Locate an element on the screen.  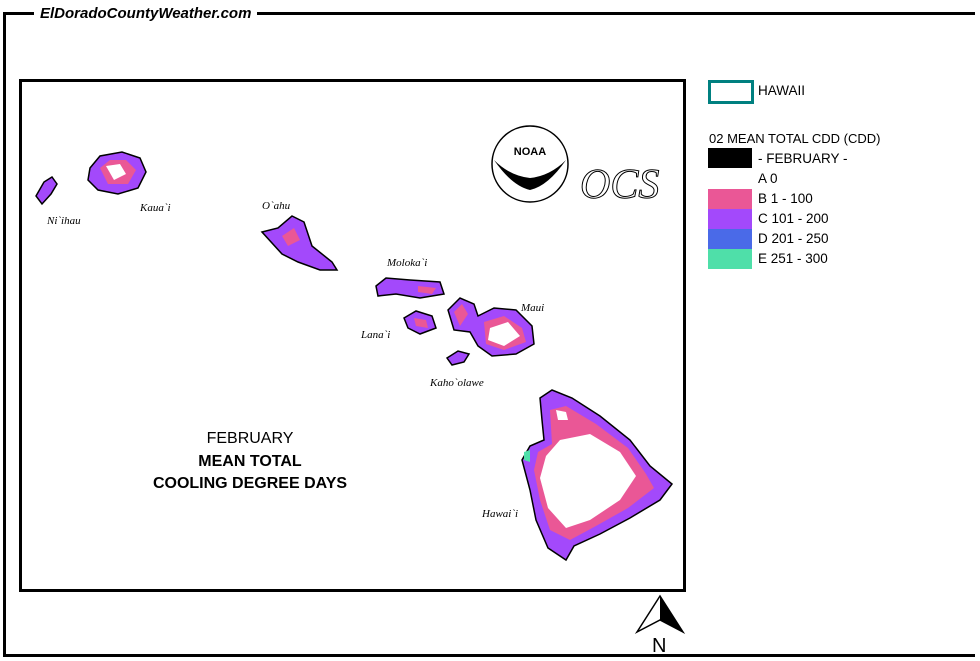
label-kahoolawe: Kaho`olawe is located at coordinates (457, 383).